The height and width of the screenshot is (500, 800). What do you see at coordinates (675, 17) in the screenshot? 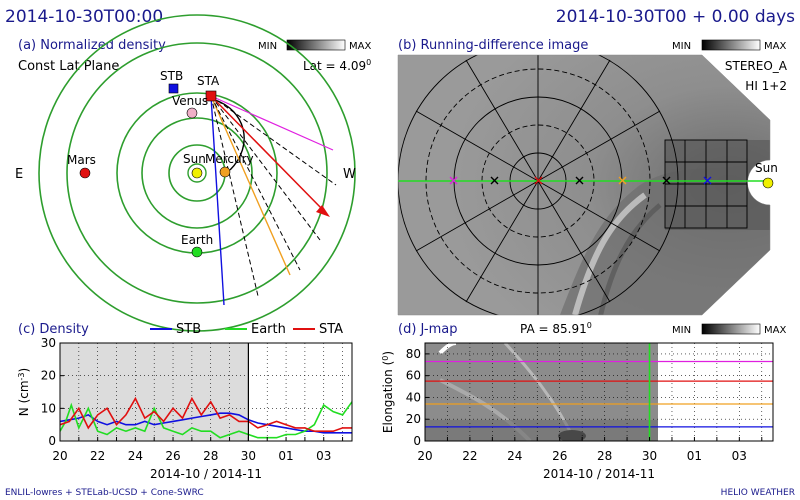
I see `header-right-time: 2014-10-30T00 + 0.00 days` at bounding box center [675, 17].